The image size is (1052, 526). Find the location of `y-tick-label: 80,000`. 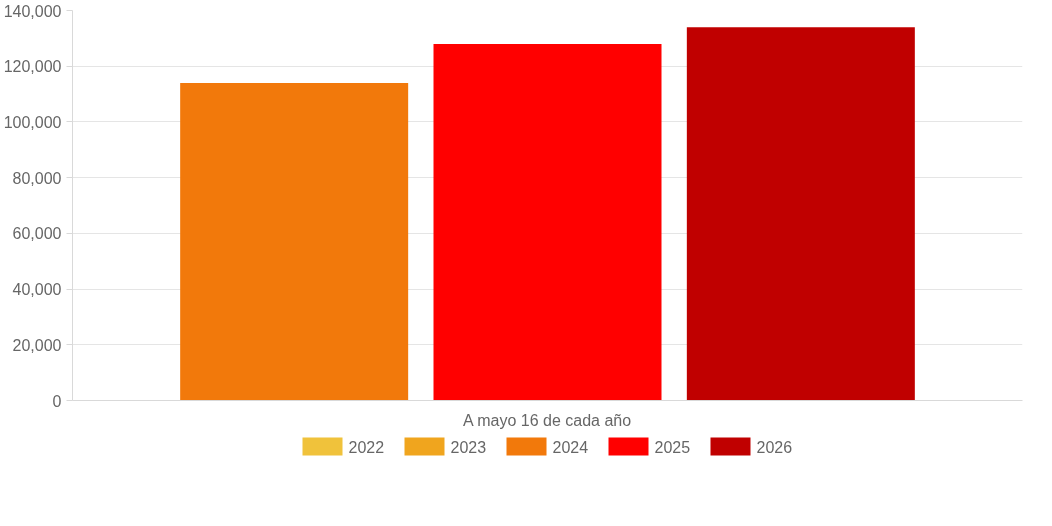

y-tick-label: 80,000 is located at coordinates (37, 178).